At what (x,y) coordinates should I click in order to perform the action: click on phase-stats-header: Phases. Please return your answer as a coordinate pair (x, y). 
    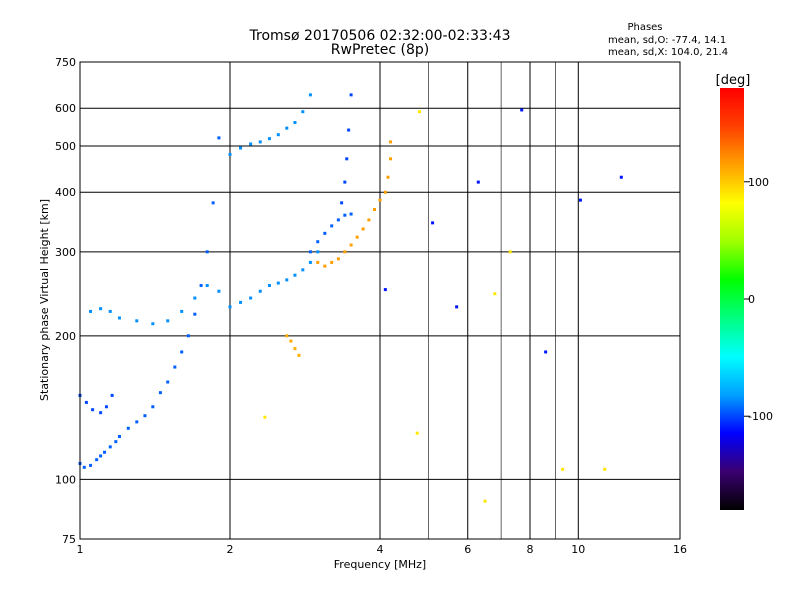
    Looking at the image, I should click on (644, 27).